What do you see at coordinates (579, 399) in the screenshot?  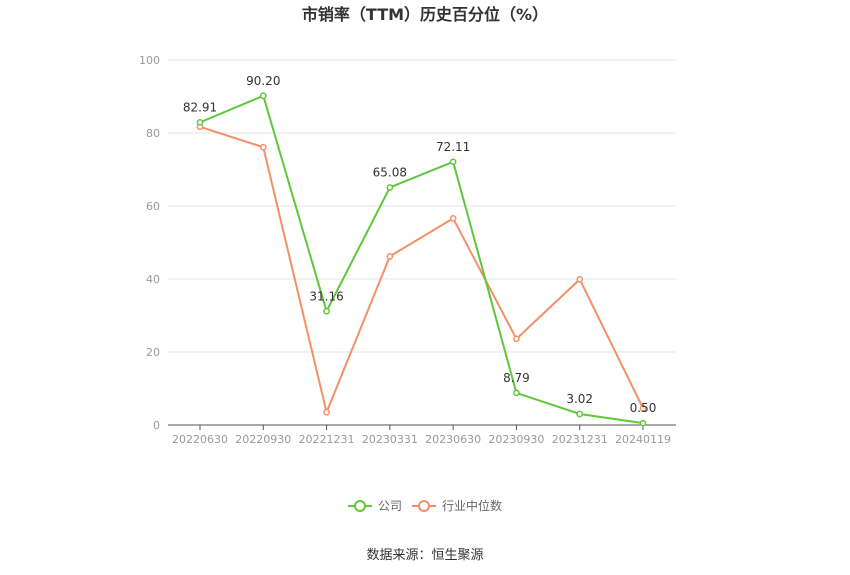 I see `data-label: 3.02` at bounding box center [579, 399].